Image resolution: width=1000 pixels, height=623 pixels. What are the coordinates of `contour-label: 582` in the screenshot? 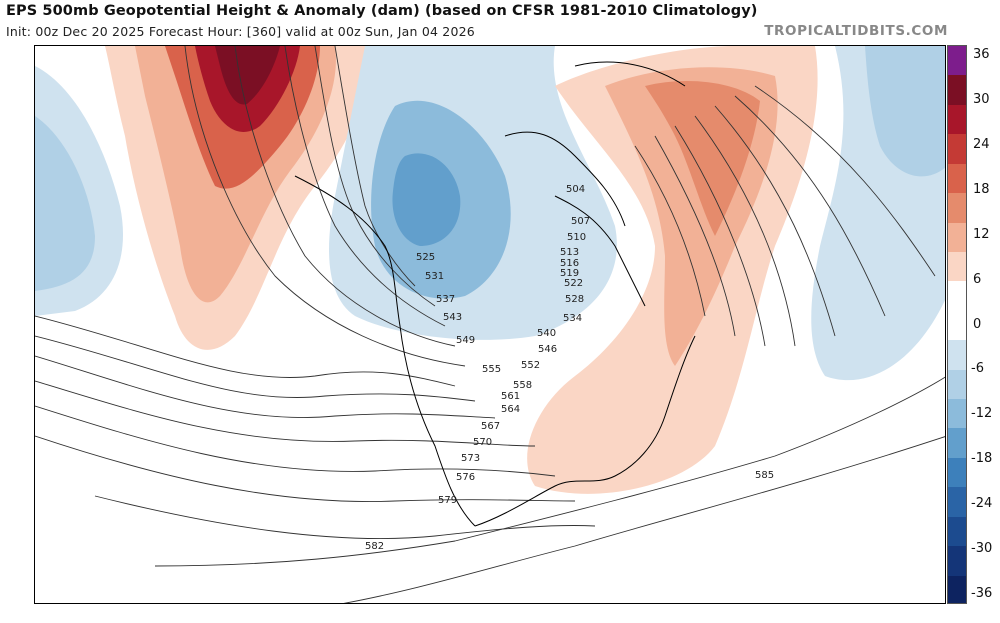 It's located at (374, 546).